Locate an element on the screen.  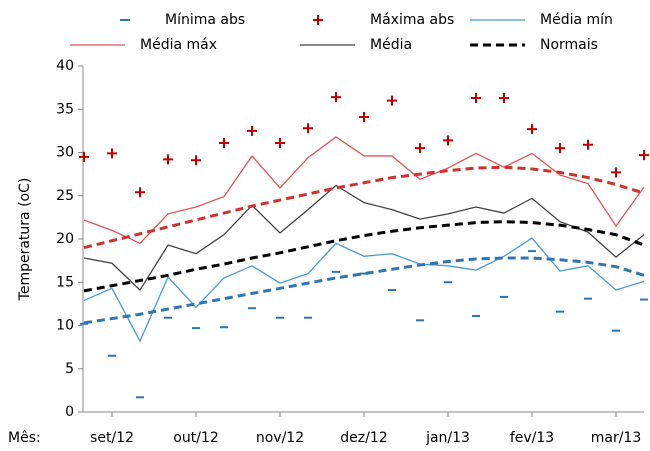
x-tick-label: fev/13 is located at coordinates (532, 438).